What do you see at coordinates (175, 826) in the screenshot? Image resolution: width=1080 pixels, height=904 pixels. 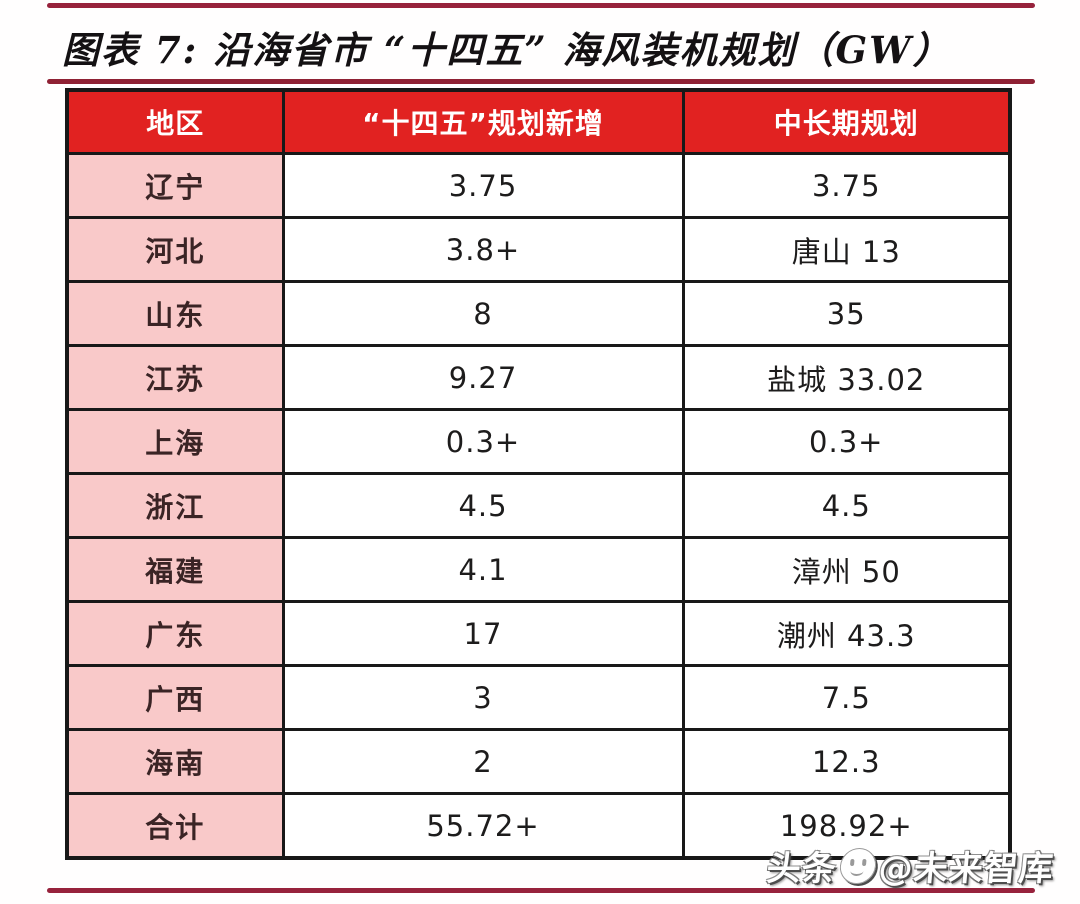 I see `total-label-cell: 合计` at bounding box center [175, 826].